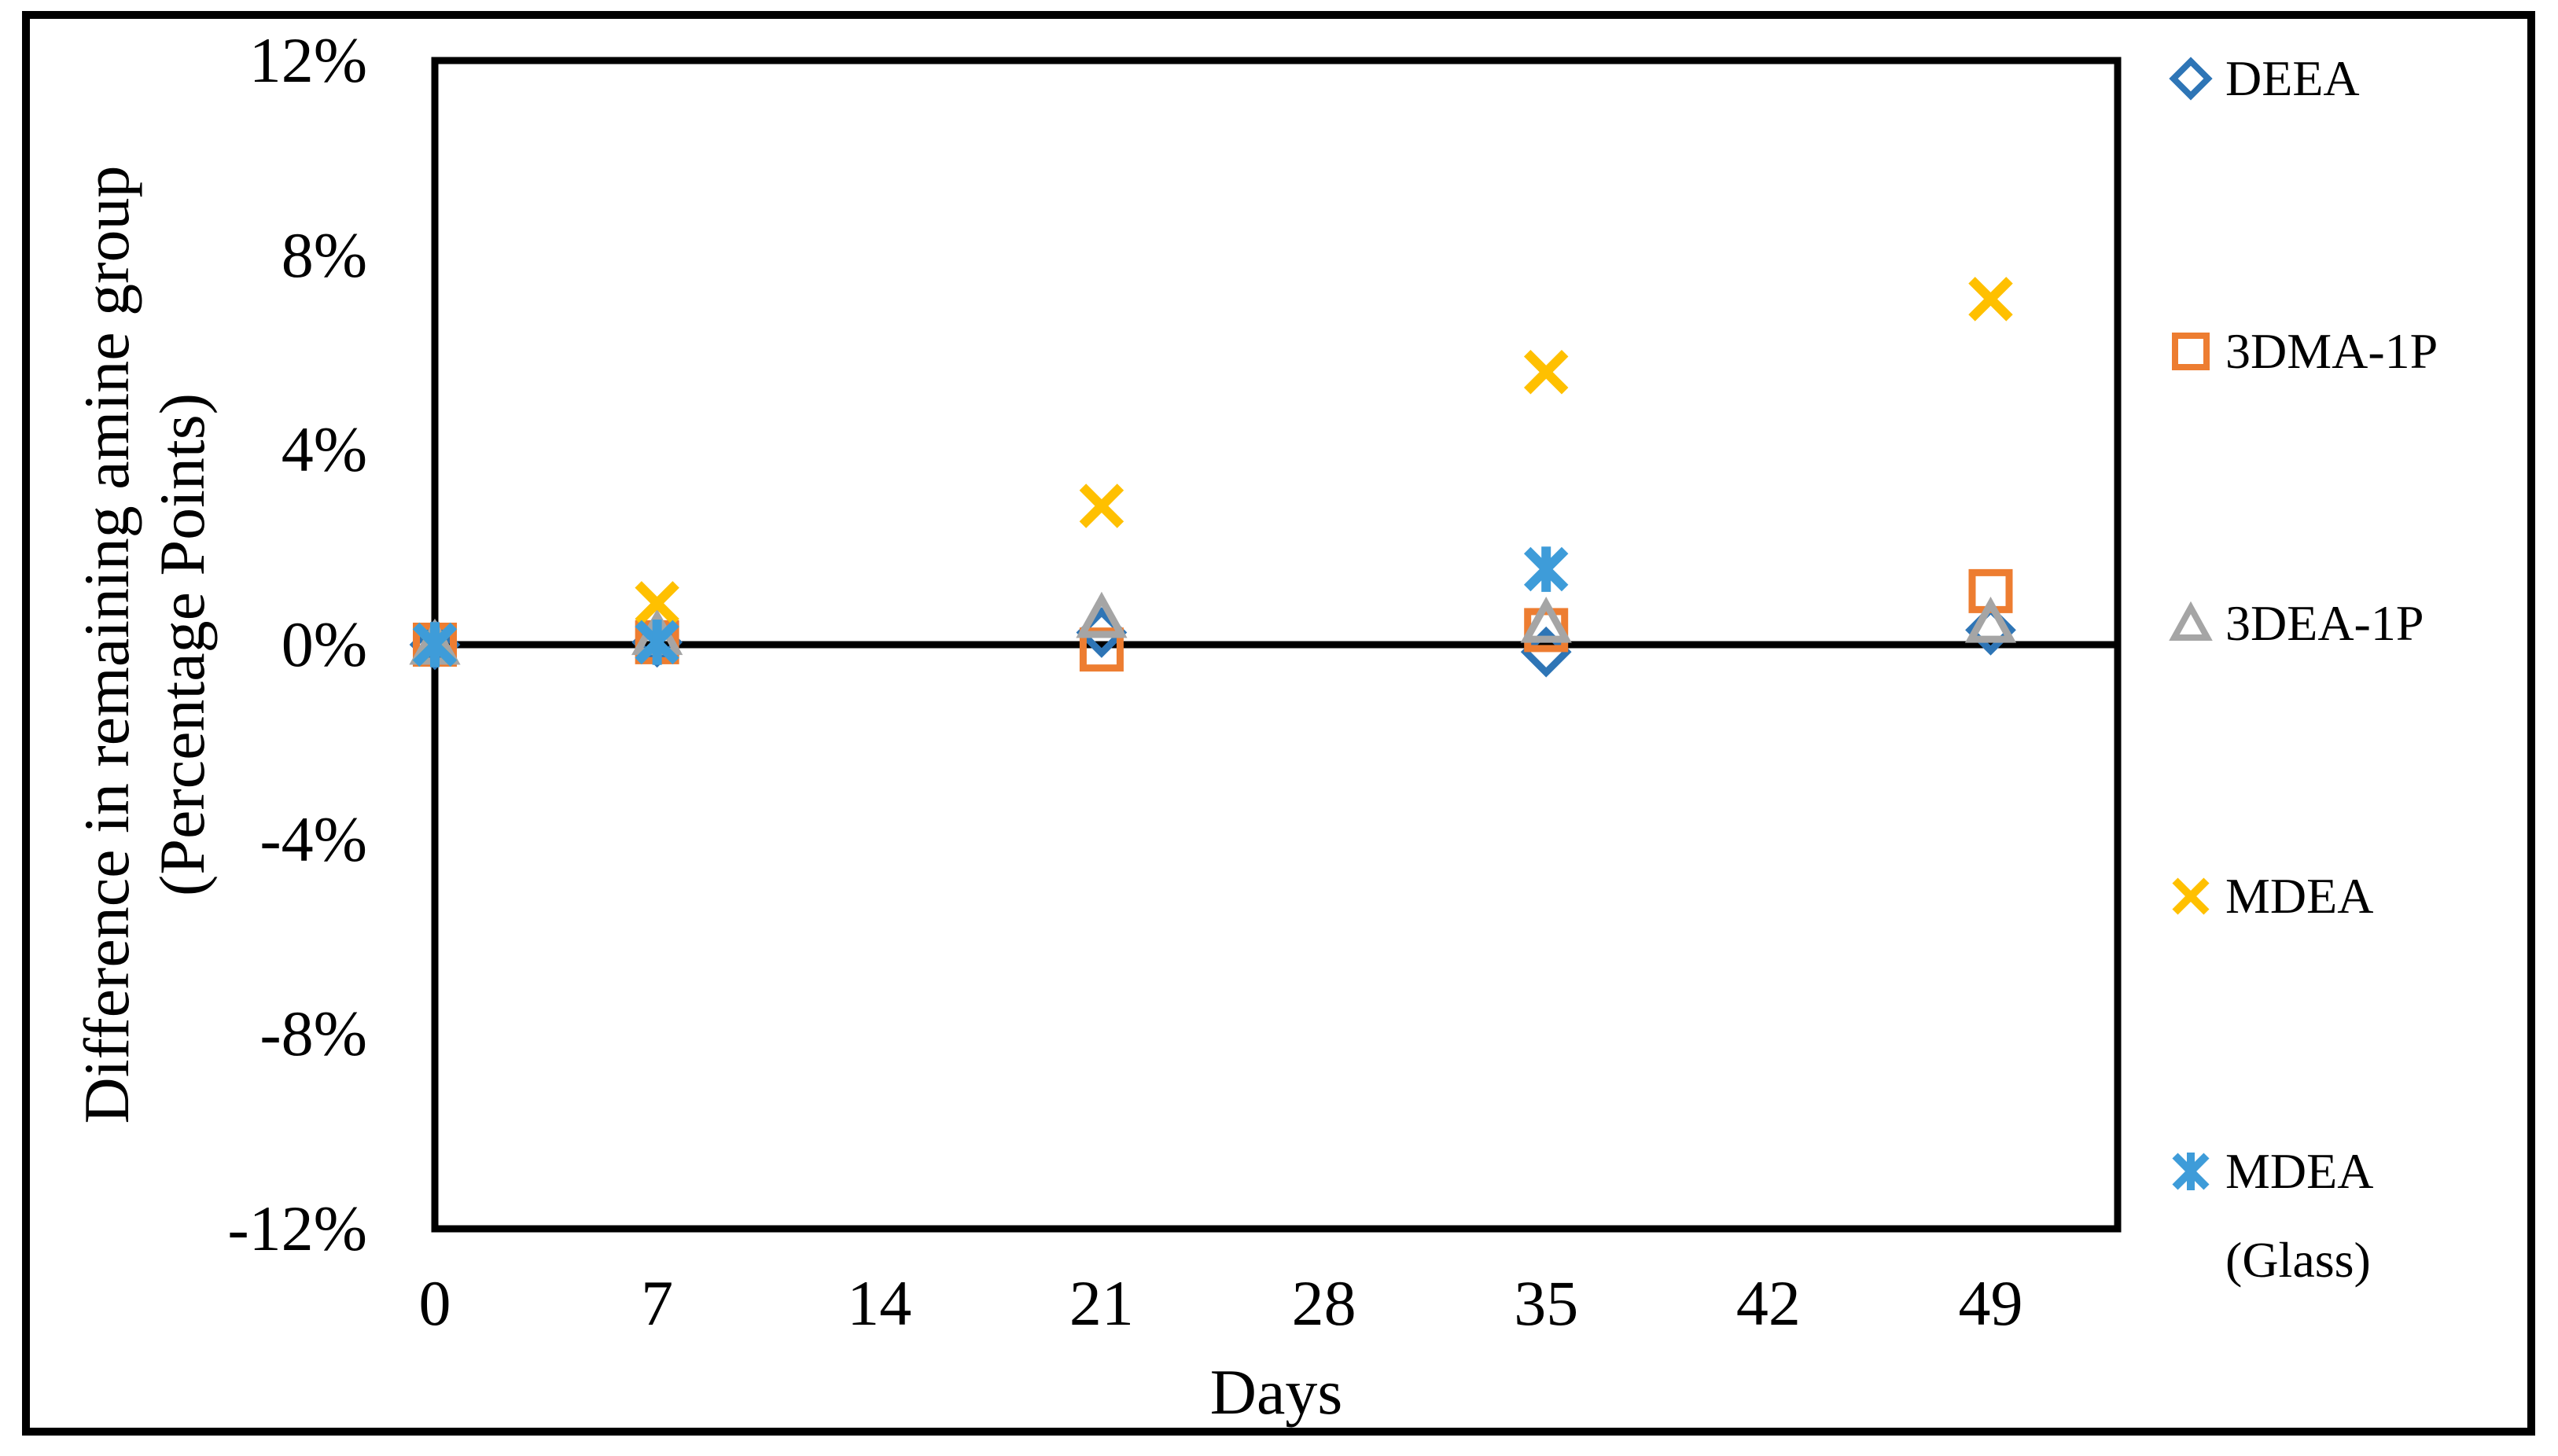 This screenshot has height=1456, width=2558. What do you see at coordinates (1546, 1303) in the screenshot?
I see `x-tick-label: 35` at bounding box center [1546, 1303].